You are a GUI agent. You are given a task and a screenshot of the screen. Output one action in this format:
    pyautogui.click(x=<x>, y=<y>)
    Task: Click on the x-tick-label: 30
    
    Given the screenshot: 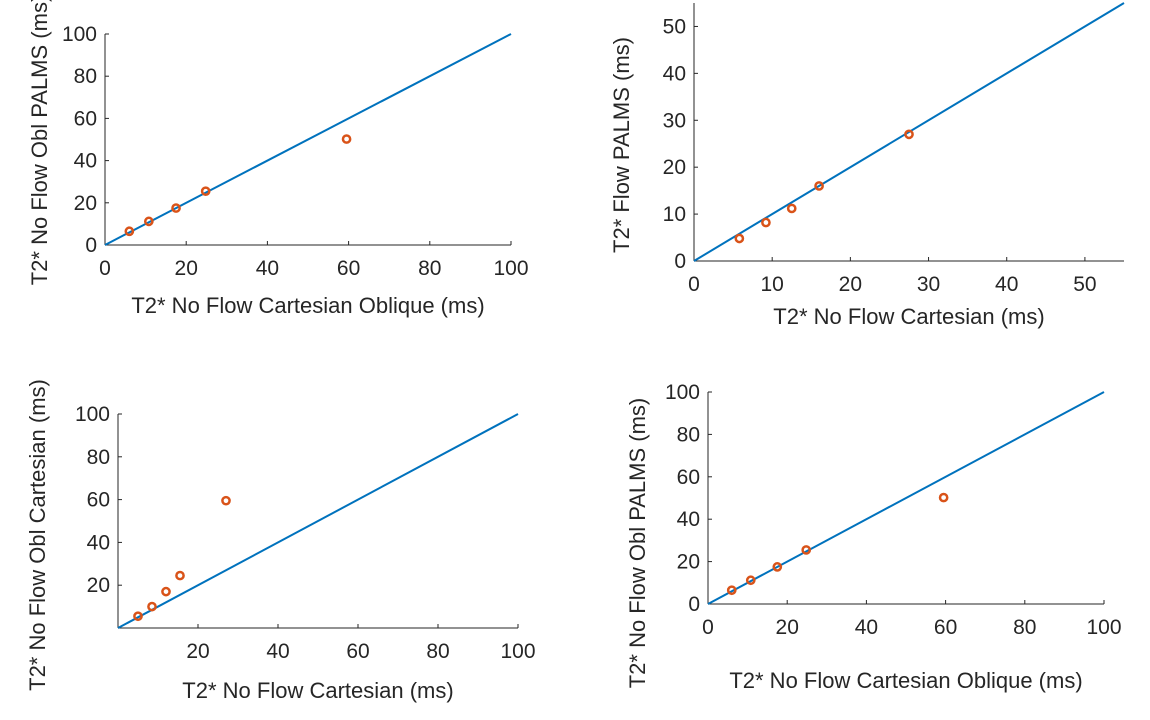 What is the action you would take?
    pyautogui.click(x=928, y=284)
    